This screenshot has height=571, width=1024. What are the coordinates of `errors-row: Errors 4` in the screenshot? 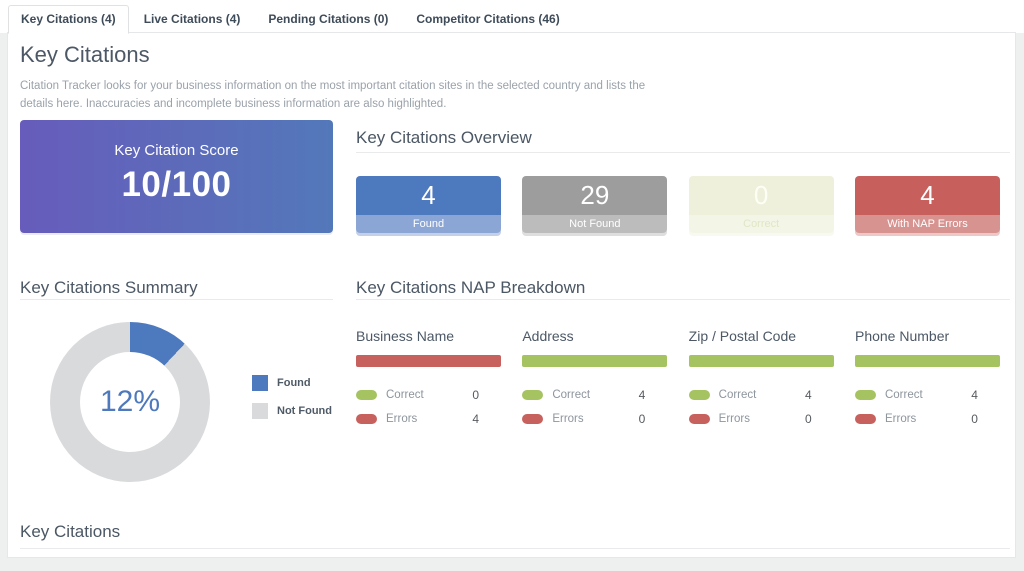 It's located at (428, 419).